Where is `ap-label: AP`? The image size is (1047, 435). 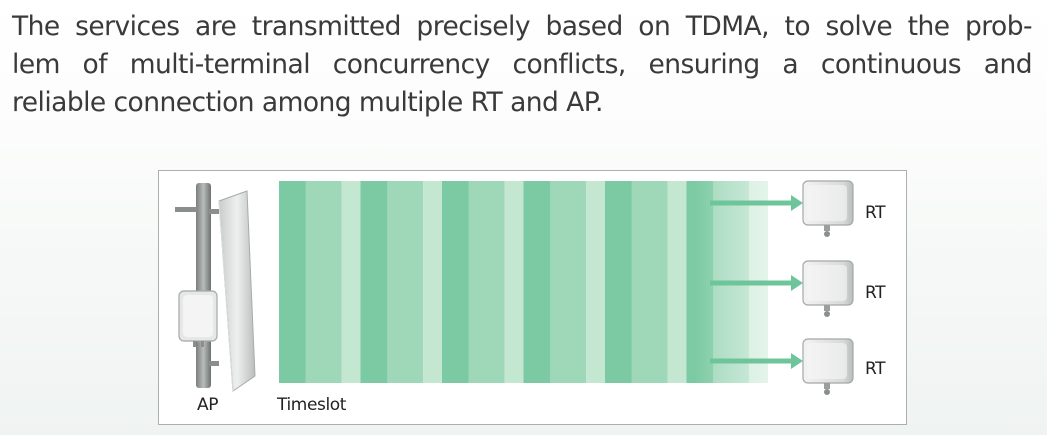
ap-label: AP is located at coordinates (208, 405).